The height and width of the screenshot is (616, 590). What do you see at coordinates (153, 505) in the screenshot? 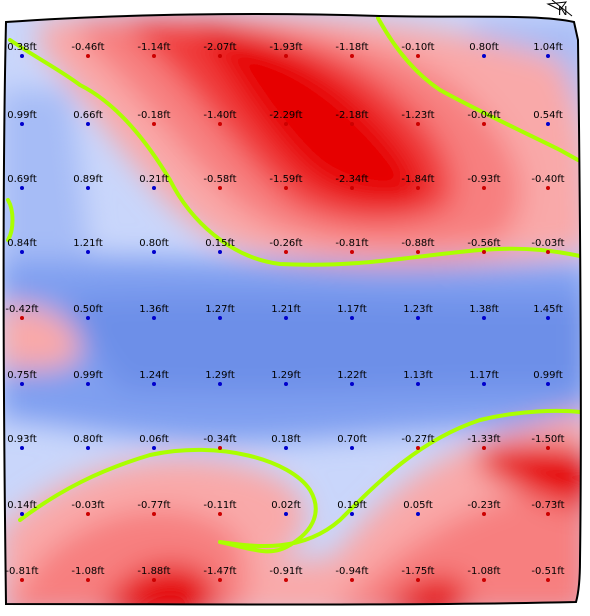
I see `elevation-label: -0.77ft` at bounding box center [153, 505].